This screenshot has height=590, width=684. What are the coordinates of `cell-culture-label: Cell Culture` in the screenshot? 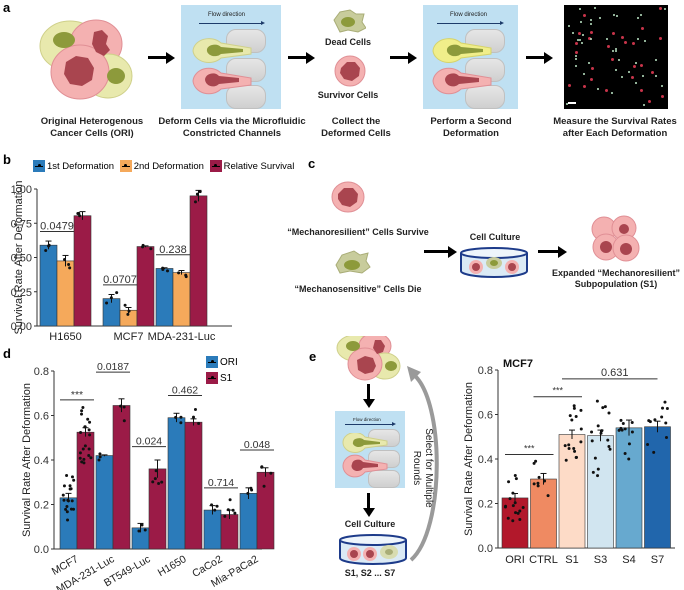 It's located at (370, 524).